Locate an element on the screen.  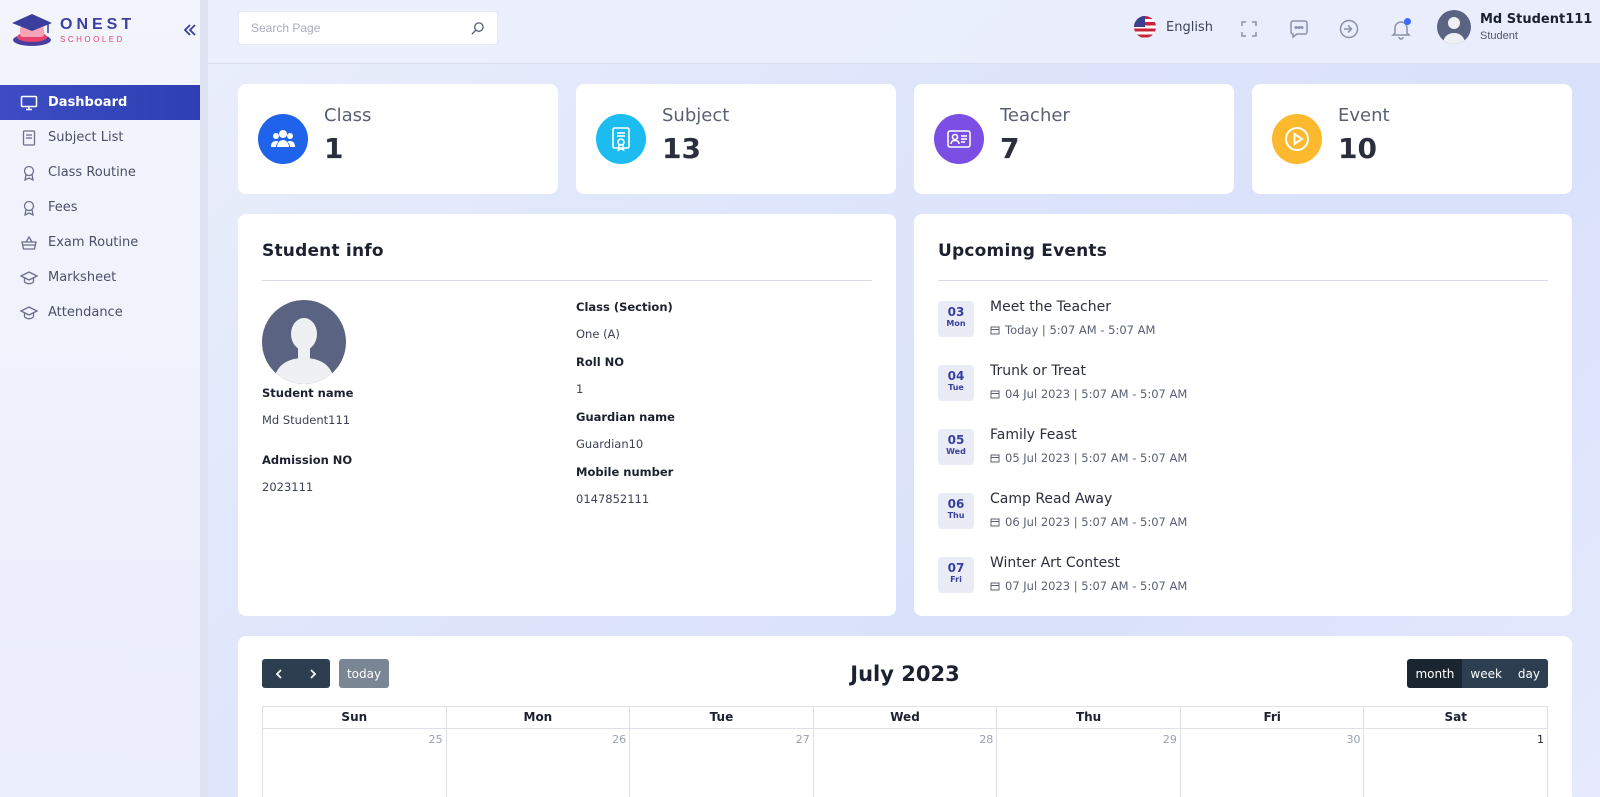
app-logo: ONEST SCHOOLED is located at coordinates (72, 30).